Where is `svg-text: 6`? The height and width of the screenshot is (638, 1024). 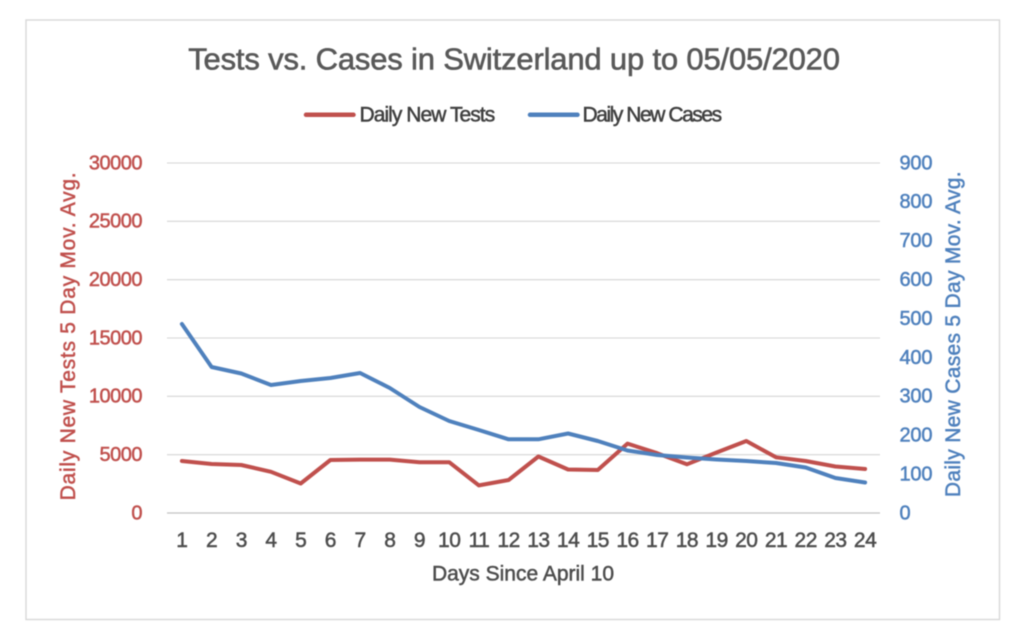 svg-text: 6 is located at coordinates (330, 540).